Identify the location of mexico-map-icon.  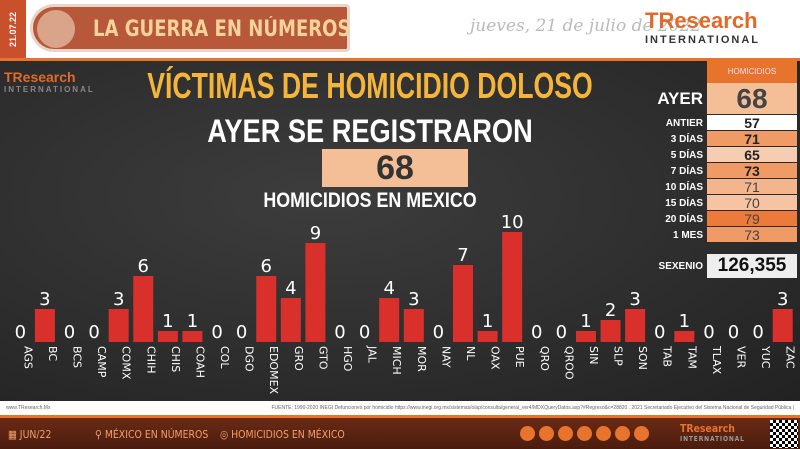
(56, 29).